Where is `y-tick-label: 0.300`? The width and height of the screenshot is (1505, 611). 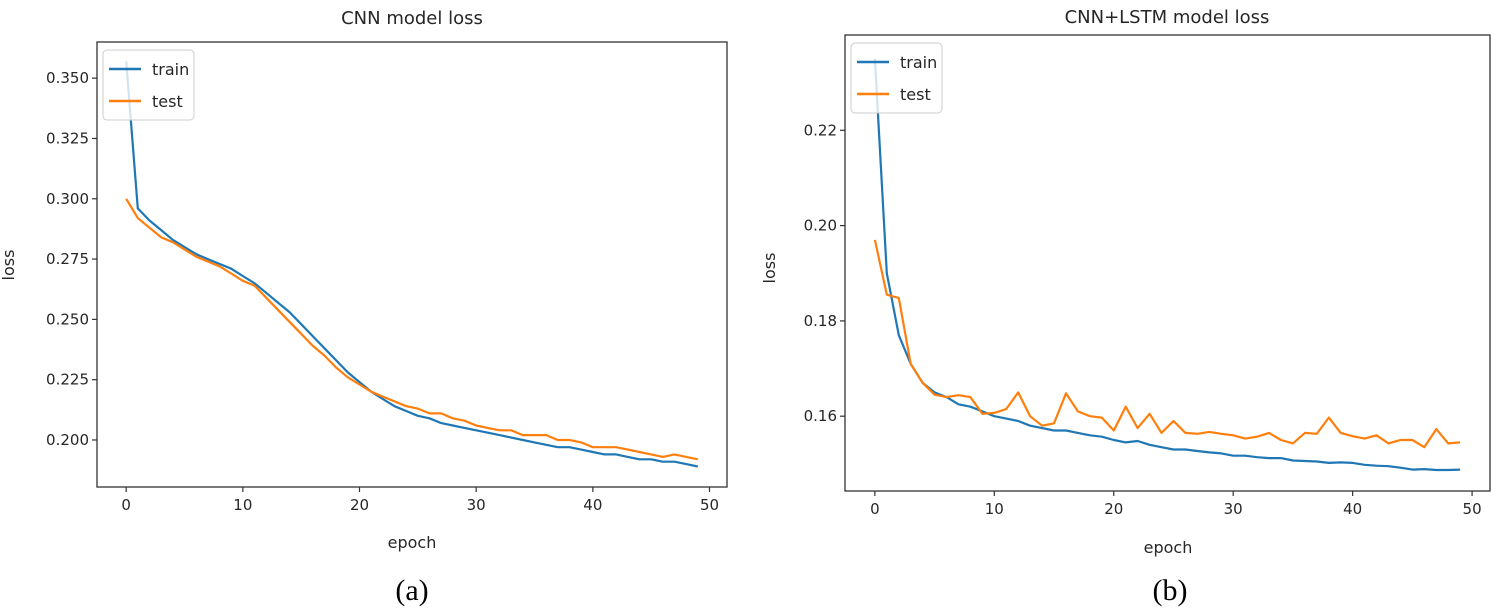 y-tick-label: 0.300 is located at coordinates (67, 199).